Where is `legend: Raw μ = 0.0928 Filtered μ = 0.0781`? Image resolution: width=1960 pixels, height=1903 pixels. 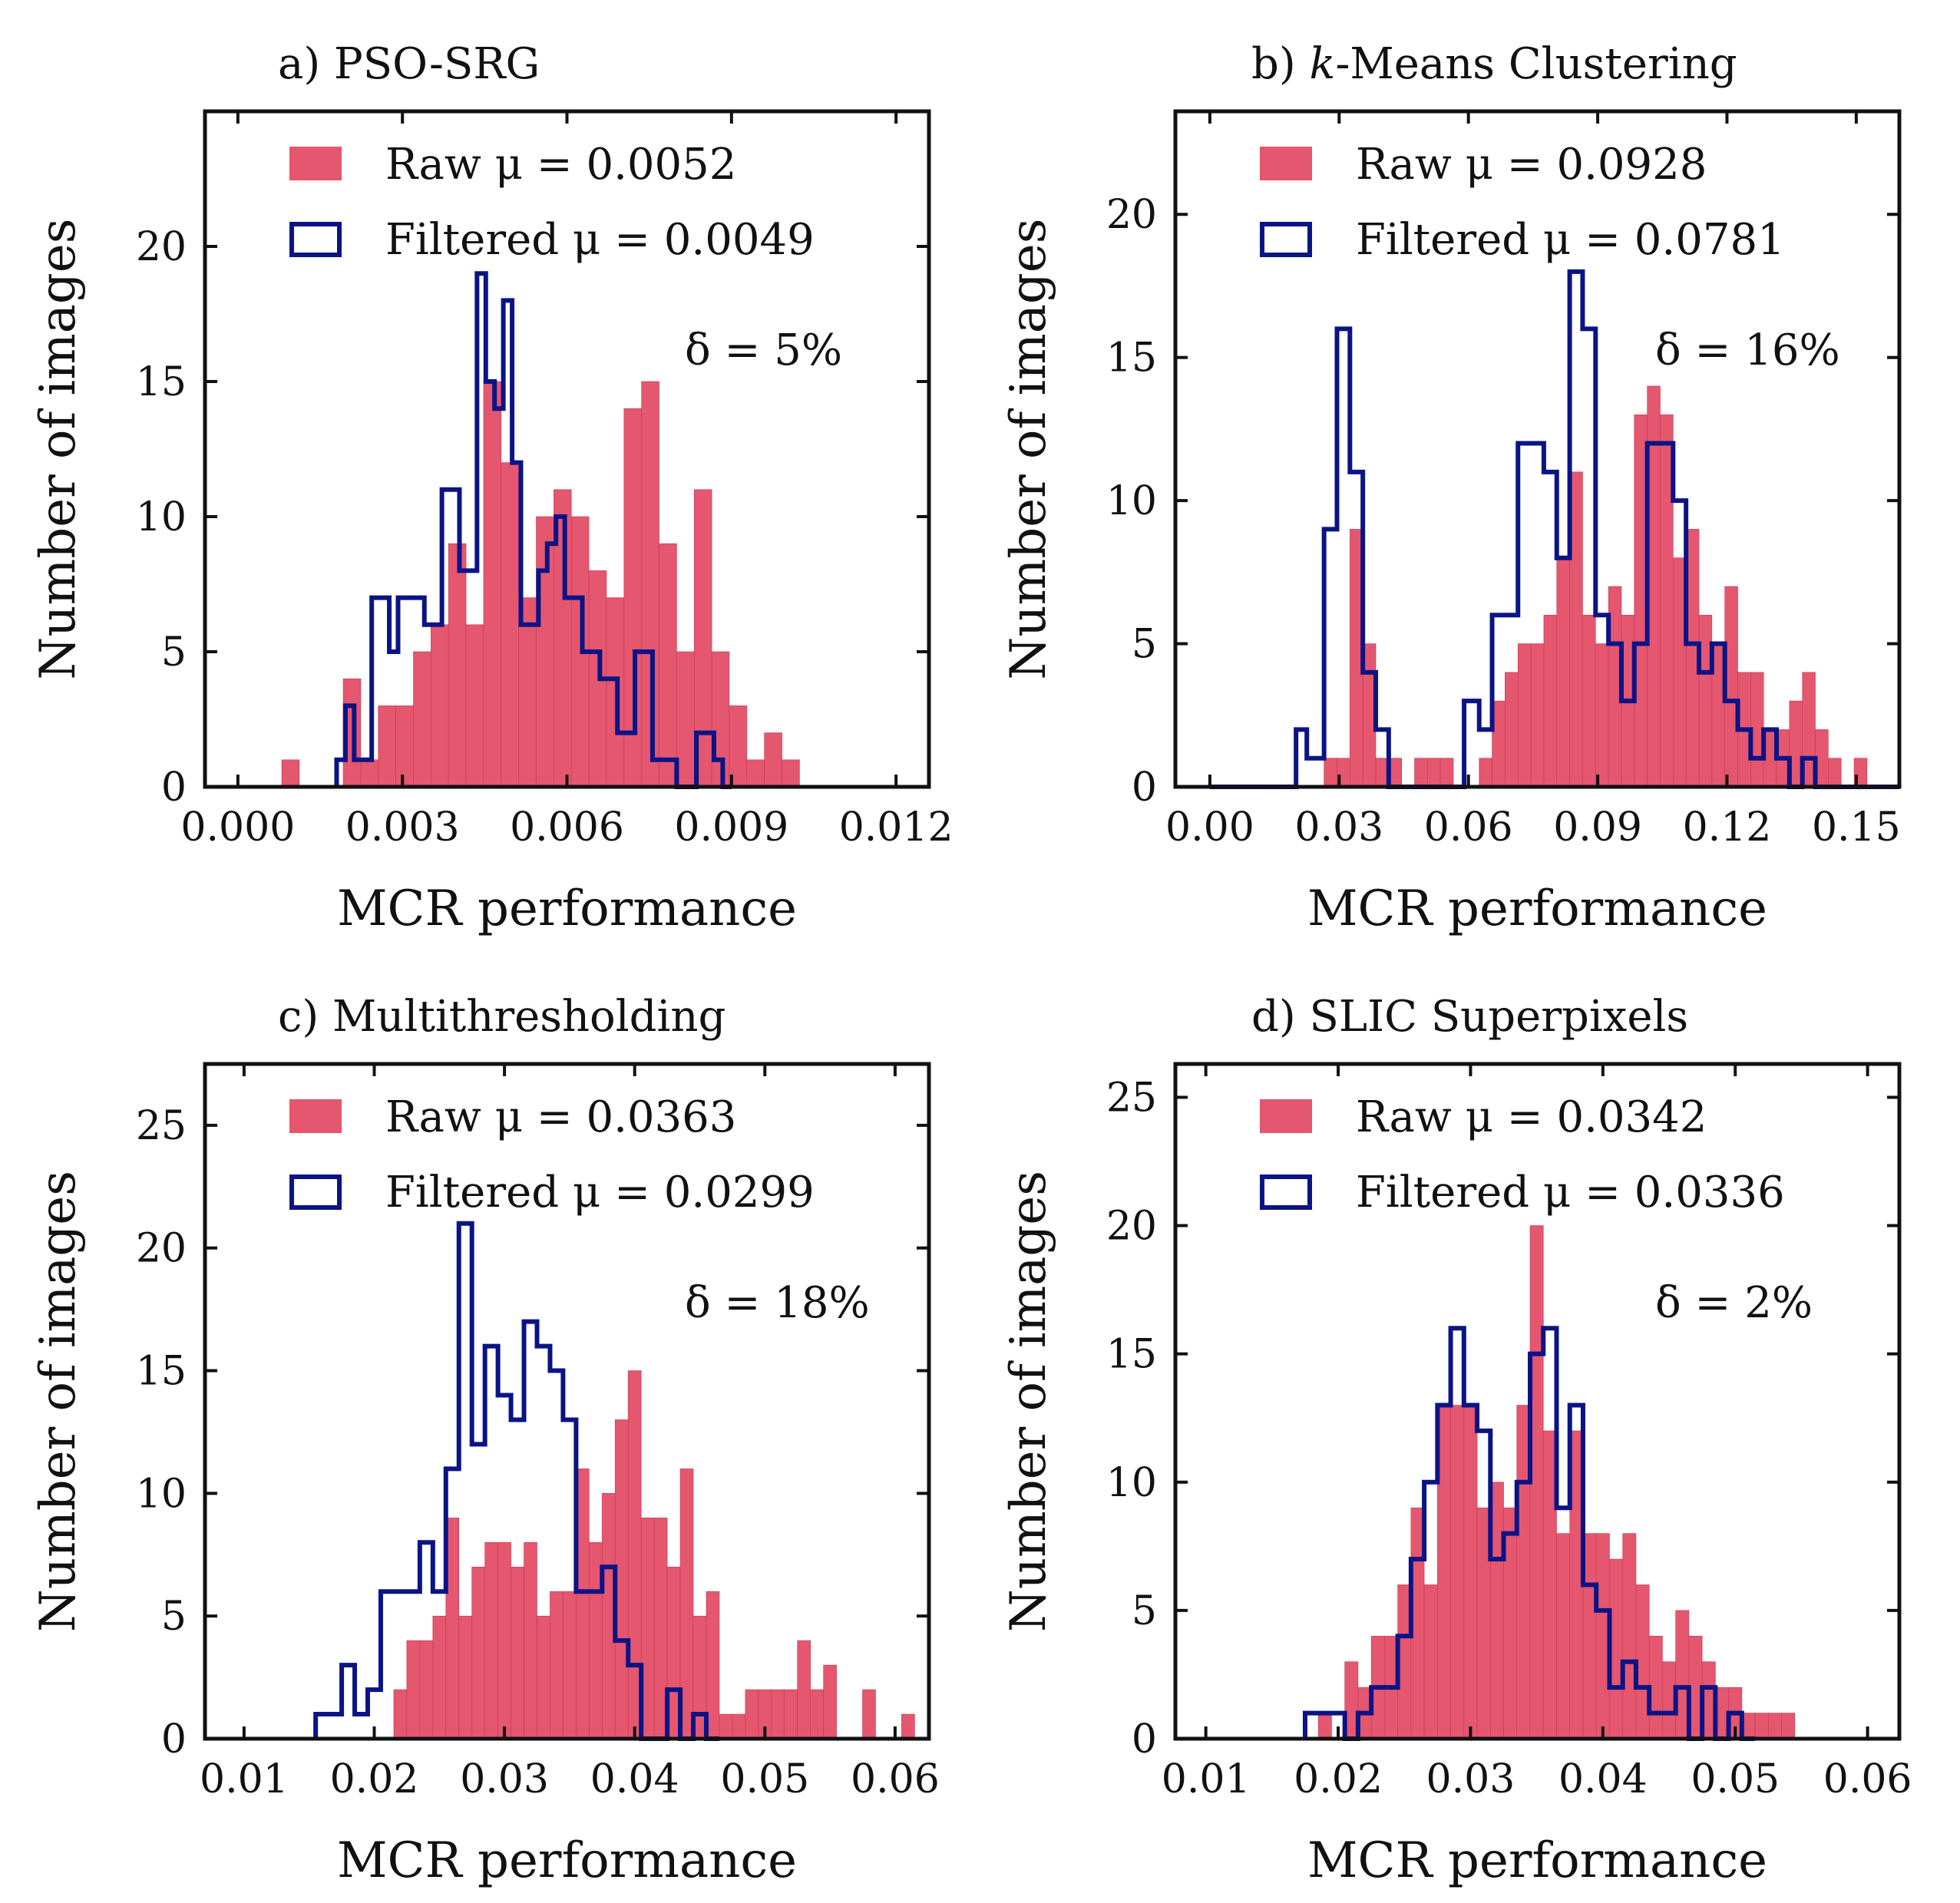
legend: Raw μ = 0.0928 Filtered μ = 0.0781 is located at coordinates (1522, 202).